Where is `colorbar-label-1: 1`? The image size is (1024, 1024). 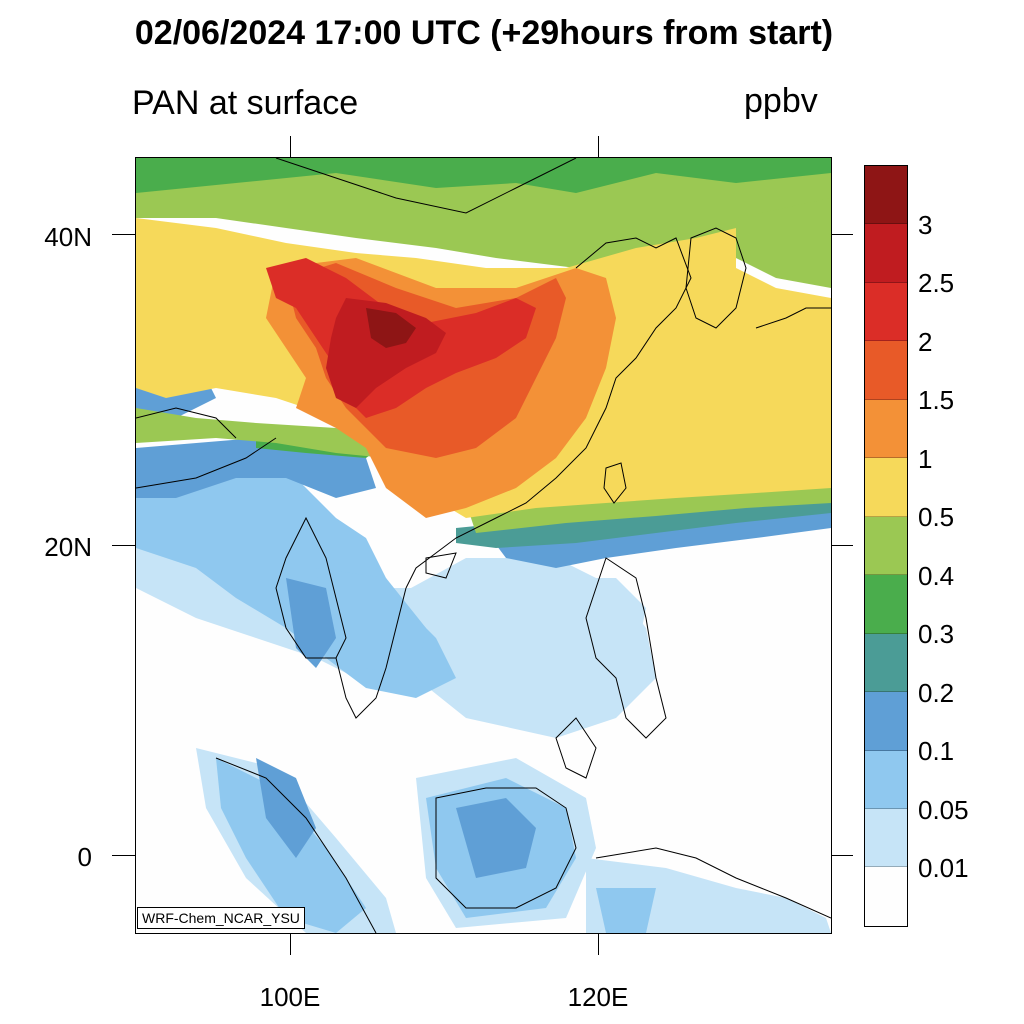 colorbar-label-1: 1 is located at coordinates (925, 459).